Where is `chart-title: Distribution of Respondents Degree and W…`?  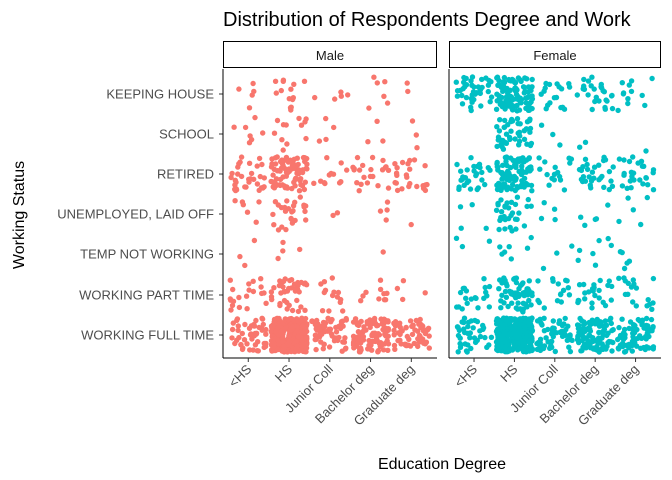 chart-title: Distribution of Respondents Degree and W… is located at coordinates (427, 20).